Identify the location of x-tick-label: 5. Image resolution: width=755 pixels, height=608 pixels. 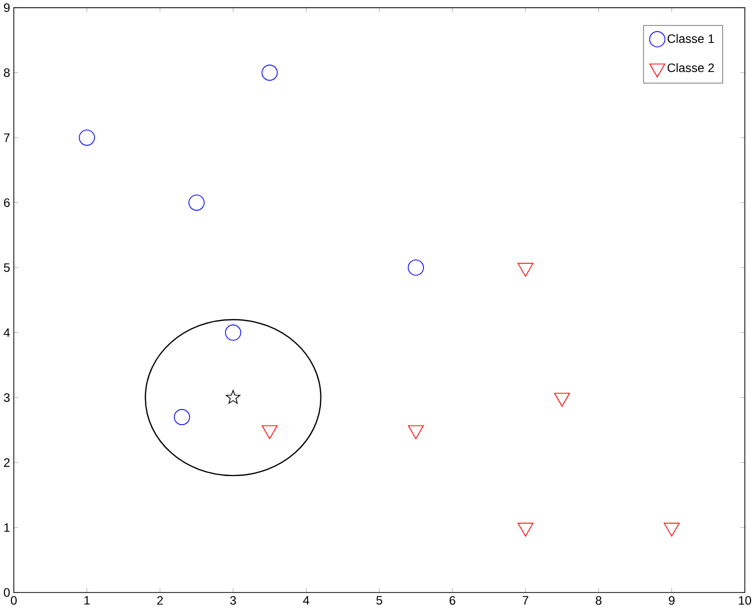
(379, 600).